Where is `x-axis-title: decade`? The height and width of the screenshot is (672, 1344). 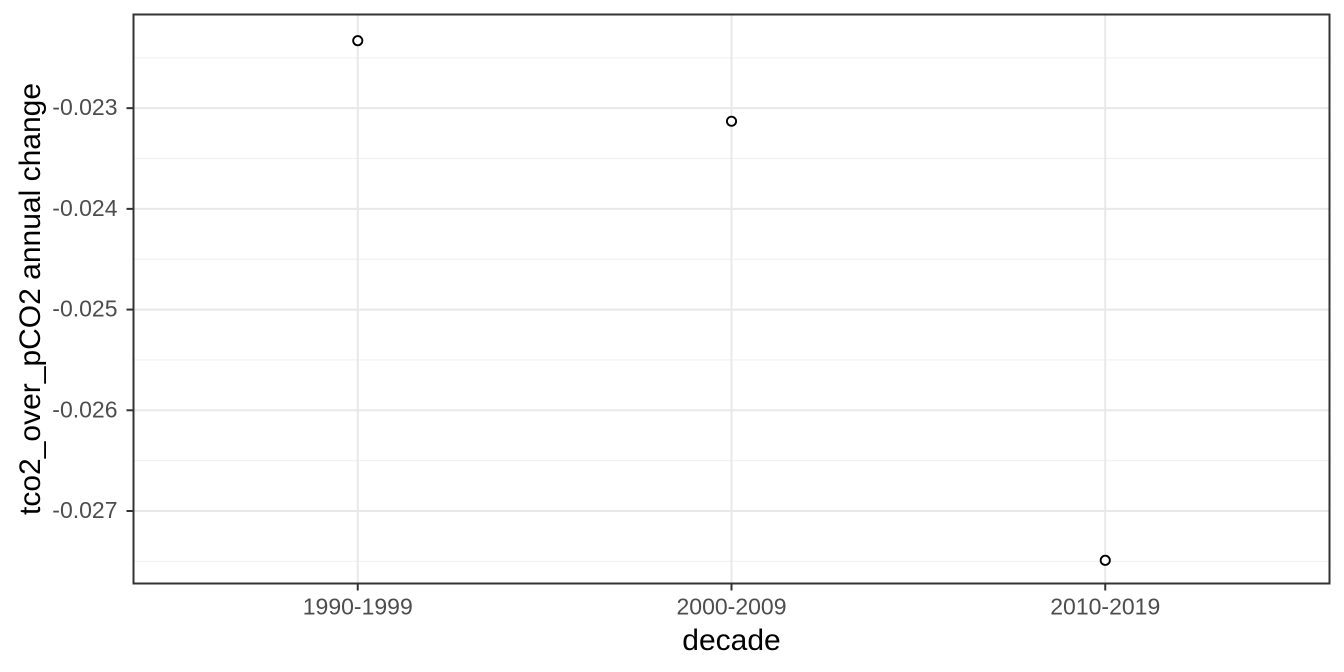
x-axis-title: decade is located at coordinates (731, 640).